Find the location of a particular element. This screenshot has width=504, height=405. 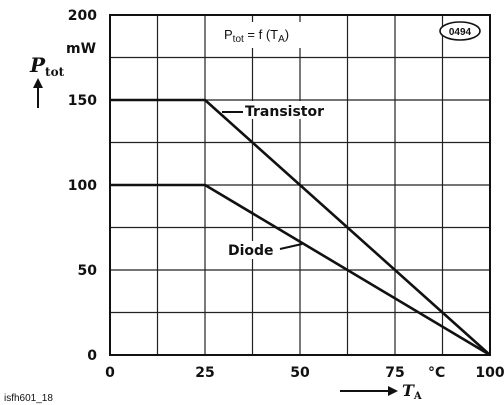

y-axis-arrow is located at coordinates (38, 93).